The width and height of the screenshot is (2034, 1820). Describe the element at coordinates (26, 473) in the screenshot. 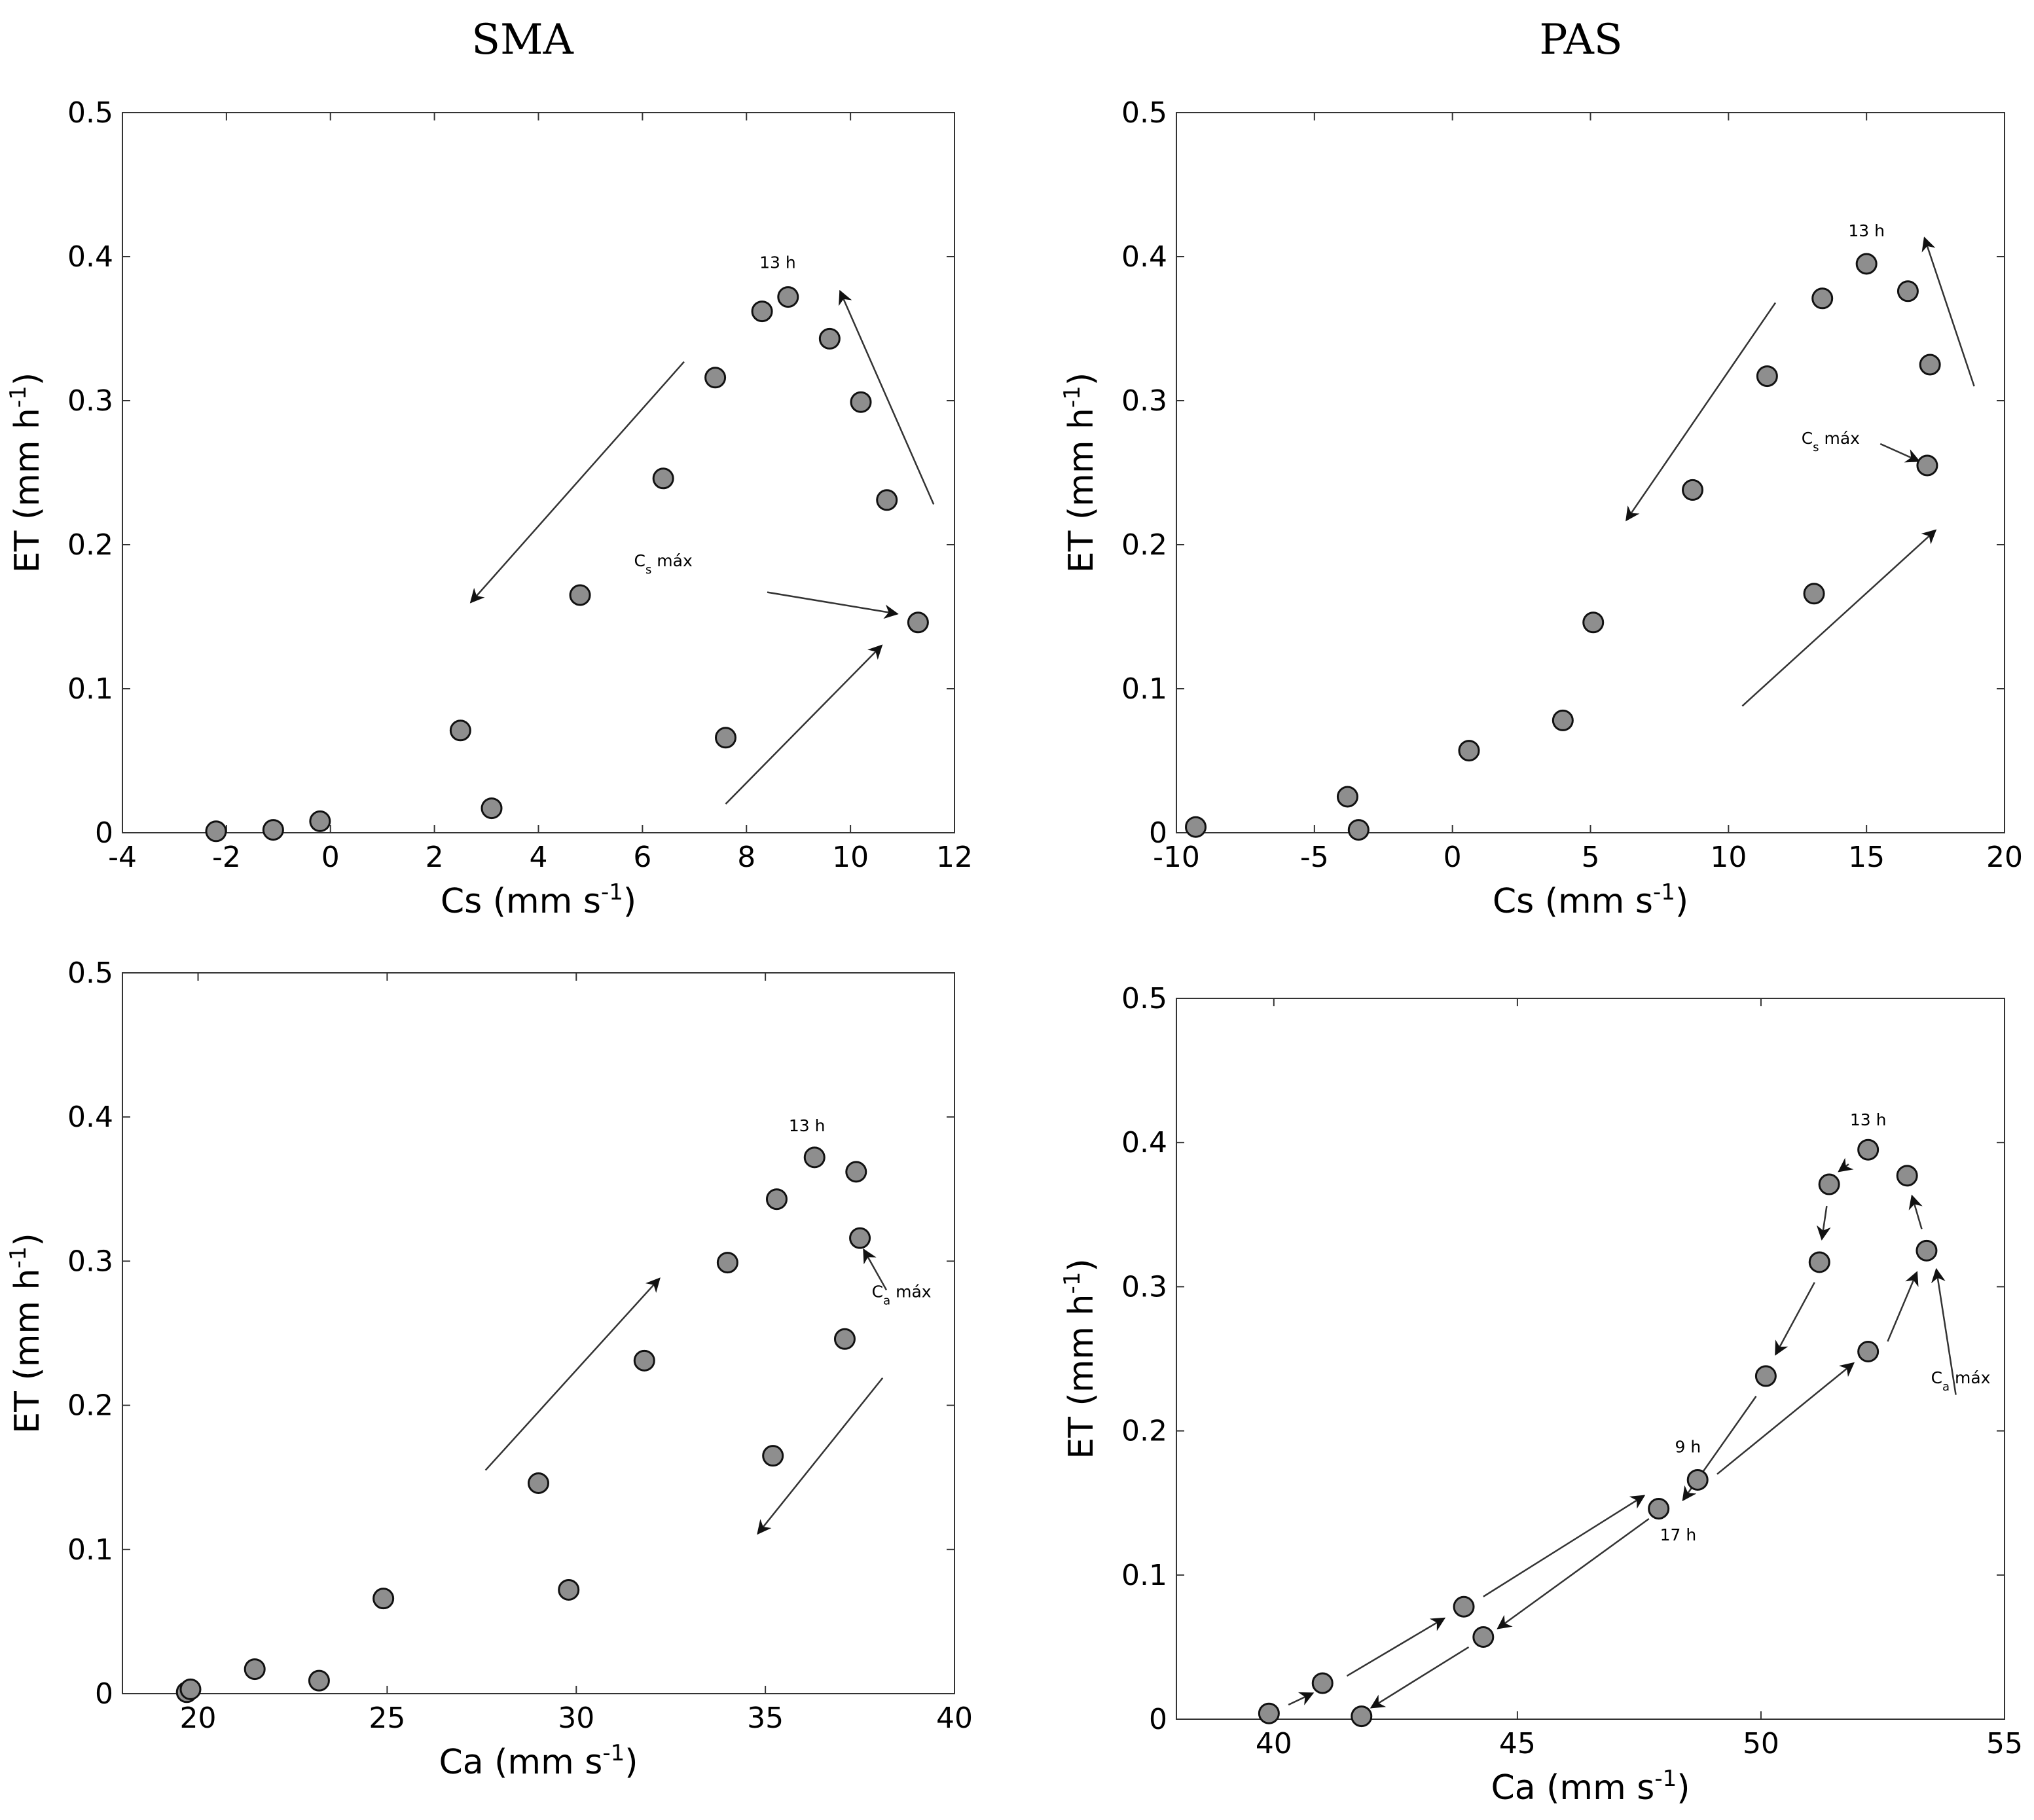

I see `y-axis-label: ET (mm h-1)` at that location.